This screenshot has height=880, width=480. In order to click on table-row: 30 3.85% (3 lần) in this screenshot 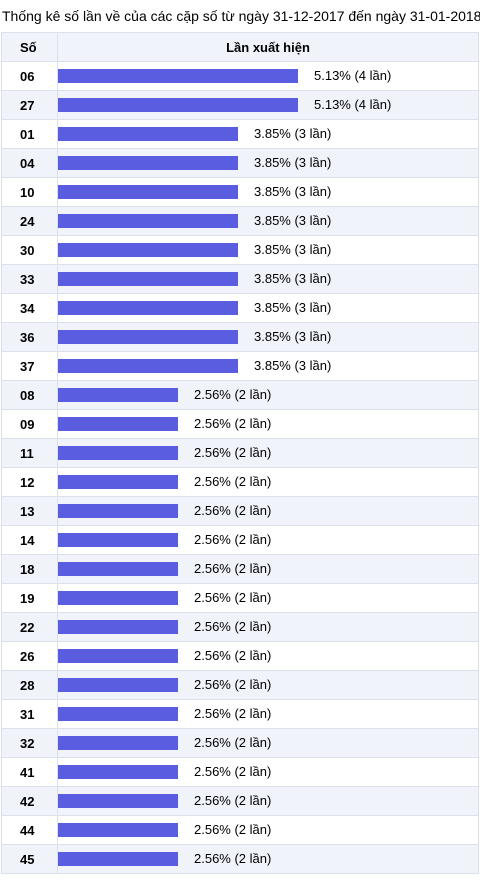, I will do `click(240, 250)`.